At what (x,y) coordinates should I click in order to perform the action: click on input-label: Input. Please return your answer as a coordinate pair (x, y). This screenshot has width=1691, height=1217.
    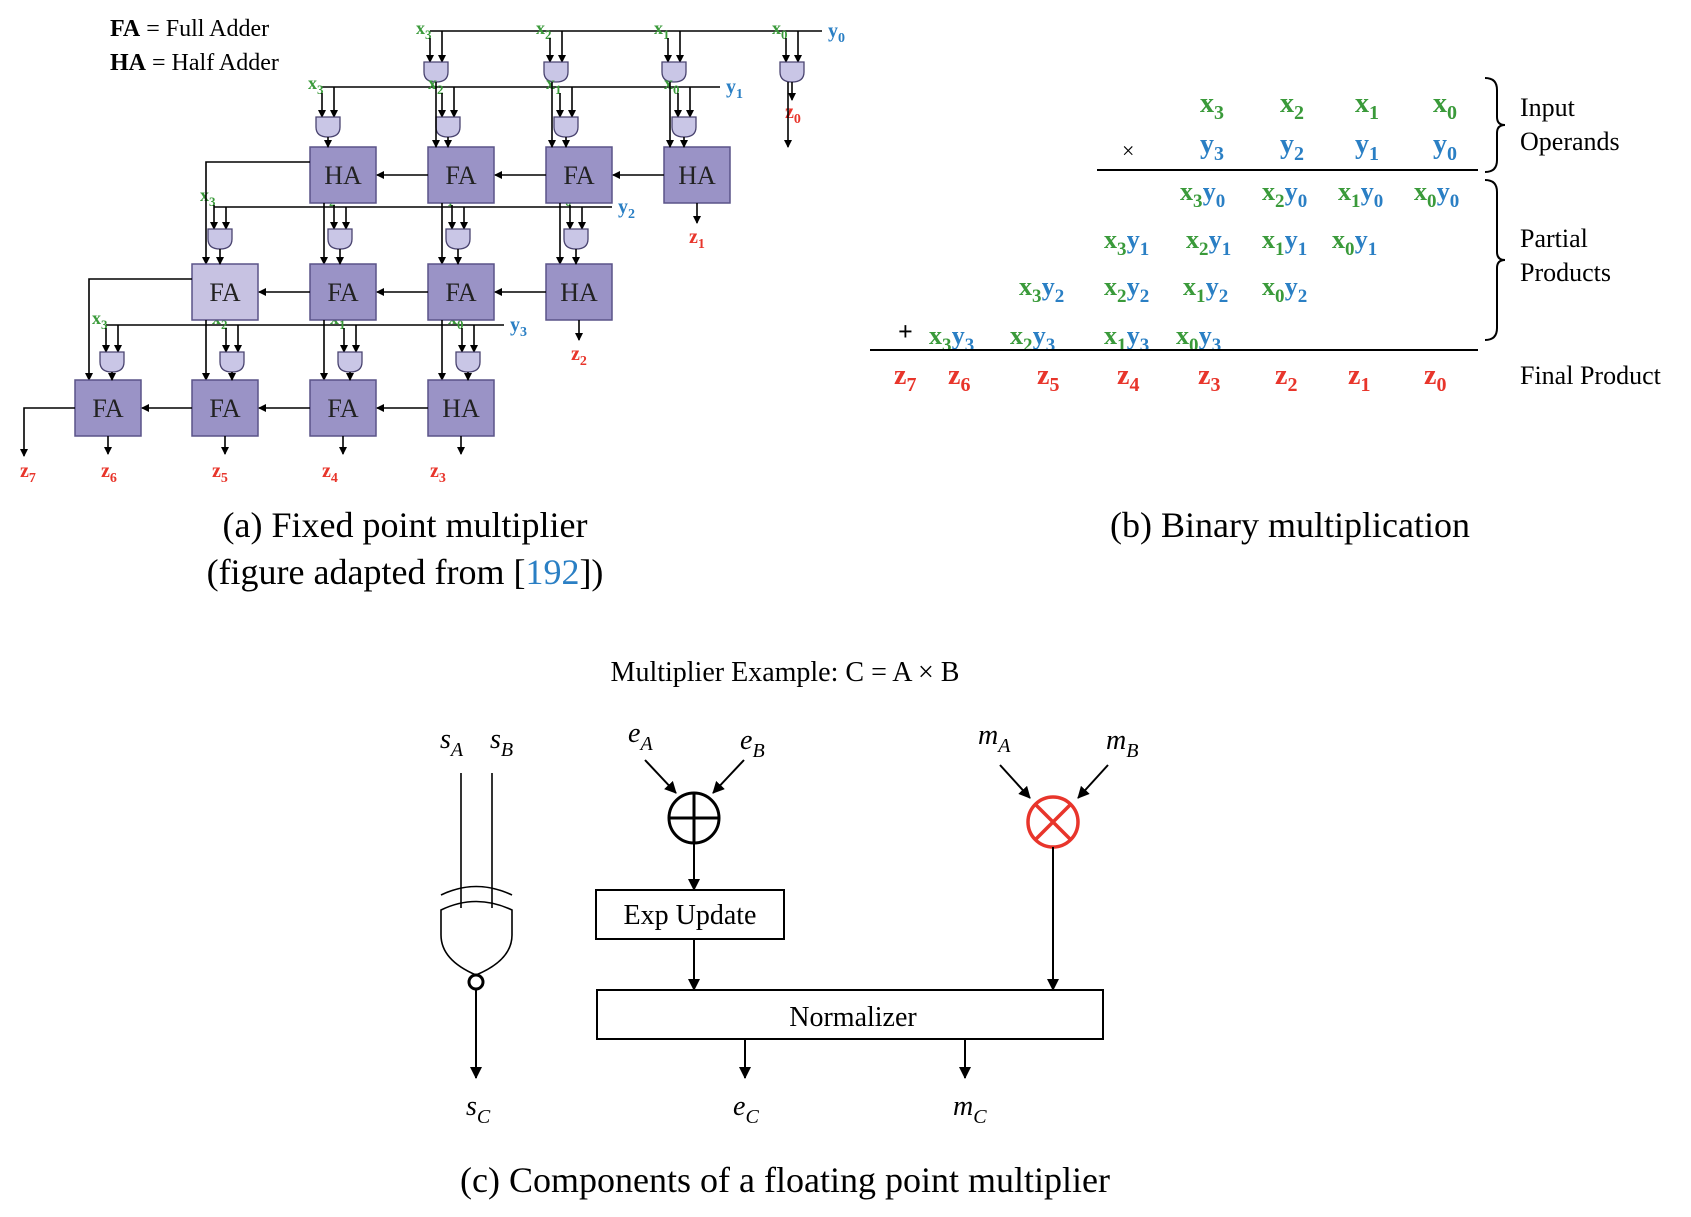
    Looking at the image, I should click on (1548, 107).